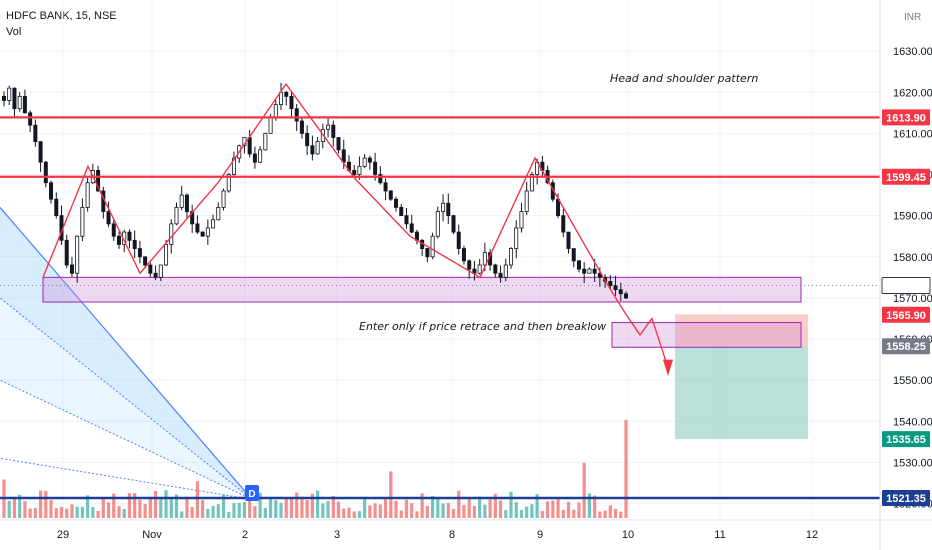  Describe the element at coordinates (906, 440) in the screenshot. I see `tag-target: 1535.65` at that location.